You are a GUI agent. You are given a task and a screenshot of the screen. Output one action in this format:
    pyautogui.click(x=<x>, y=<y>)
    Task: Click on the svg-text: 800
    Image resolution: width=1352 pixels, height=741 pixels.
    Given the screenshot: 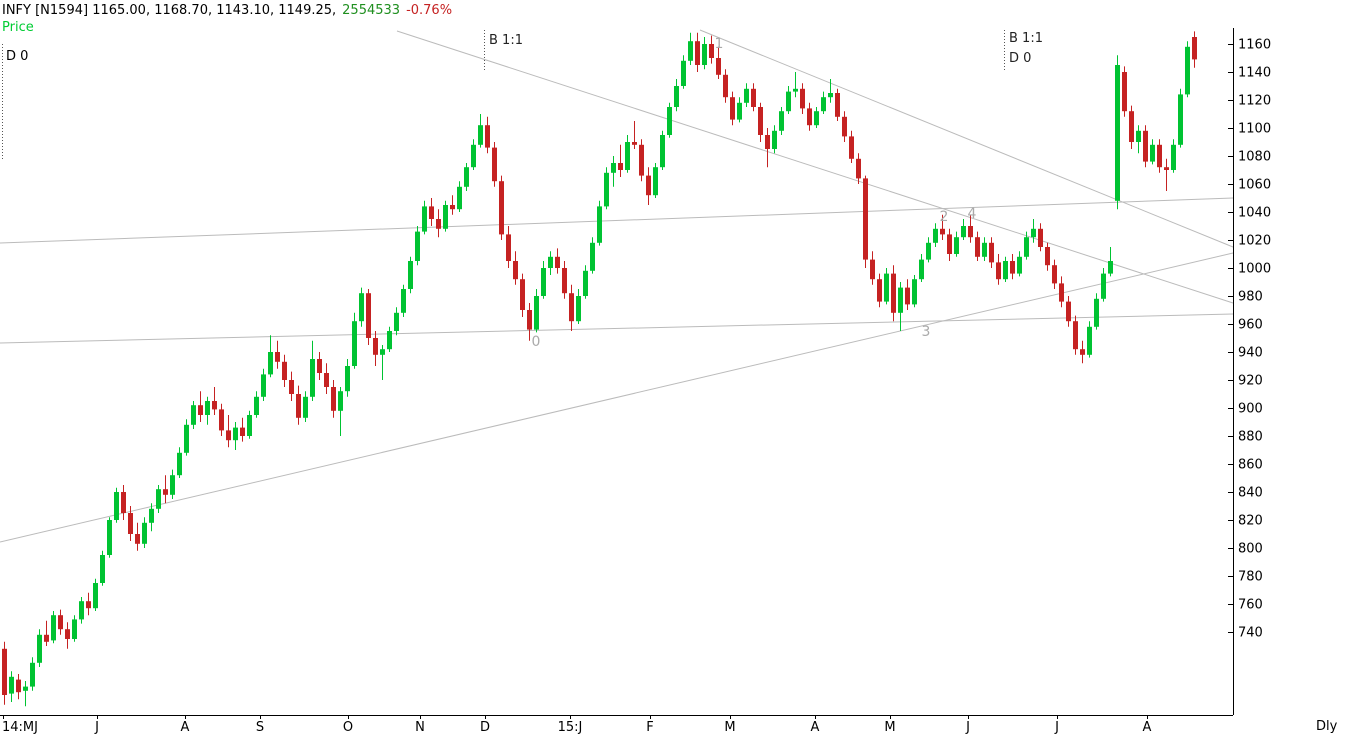 What is the action you would take?
    pyautogui.click(x=1250, y=549)
    